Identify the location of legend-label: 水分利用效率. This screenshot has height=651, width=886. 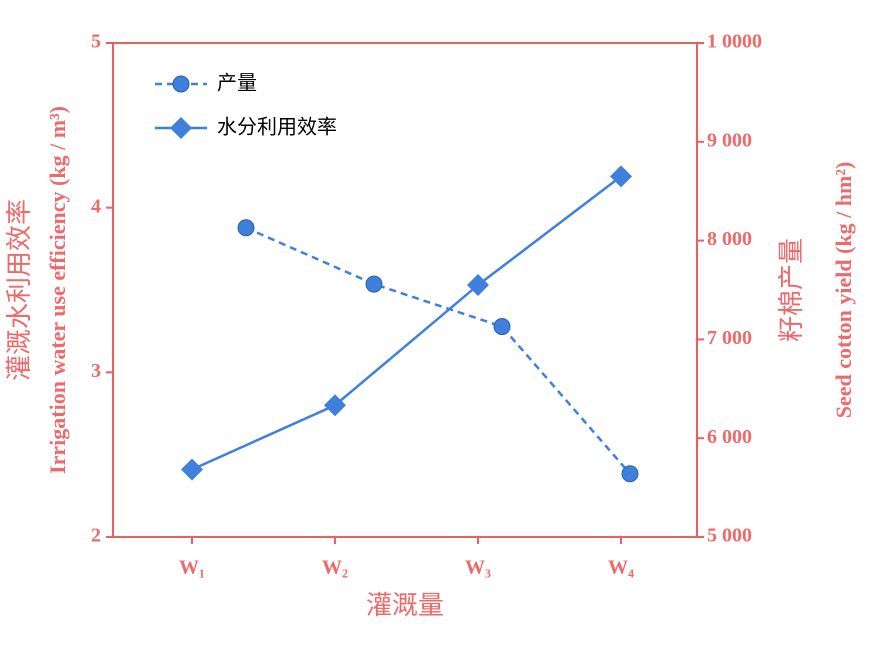
(277, 127).